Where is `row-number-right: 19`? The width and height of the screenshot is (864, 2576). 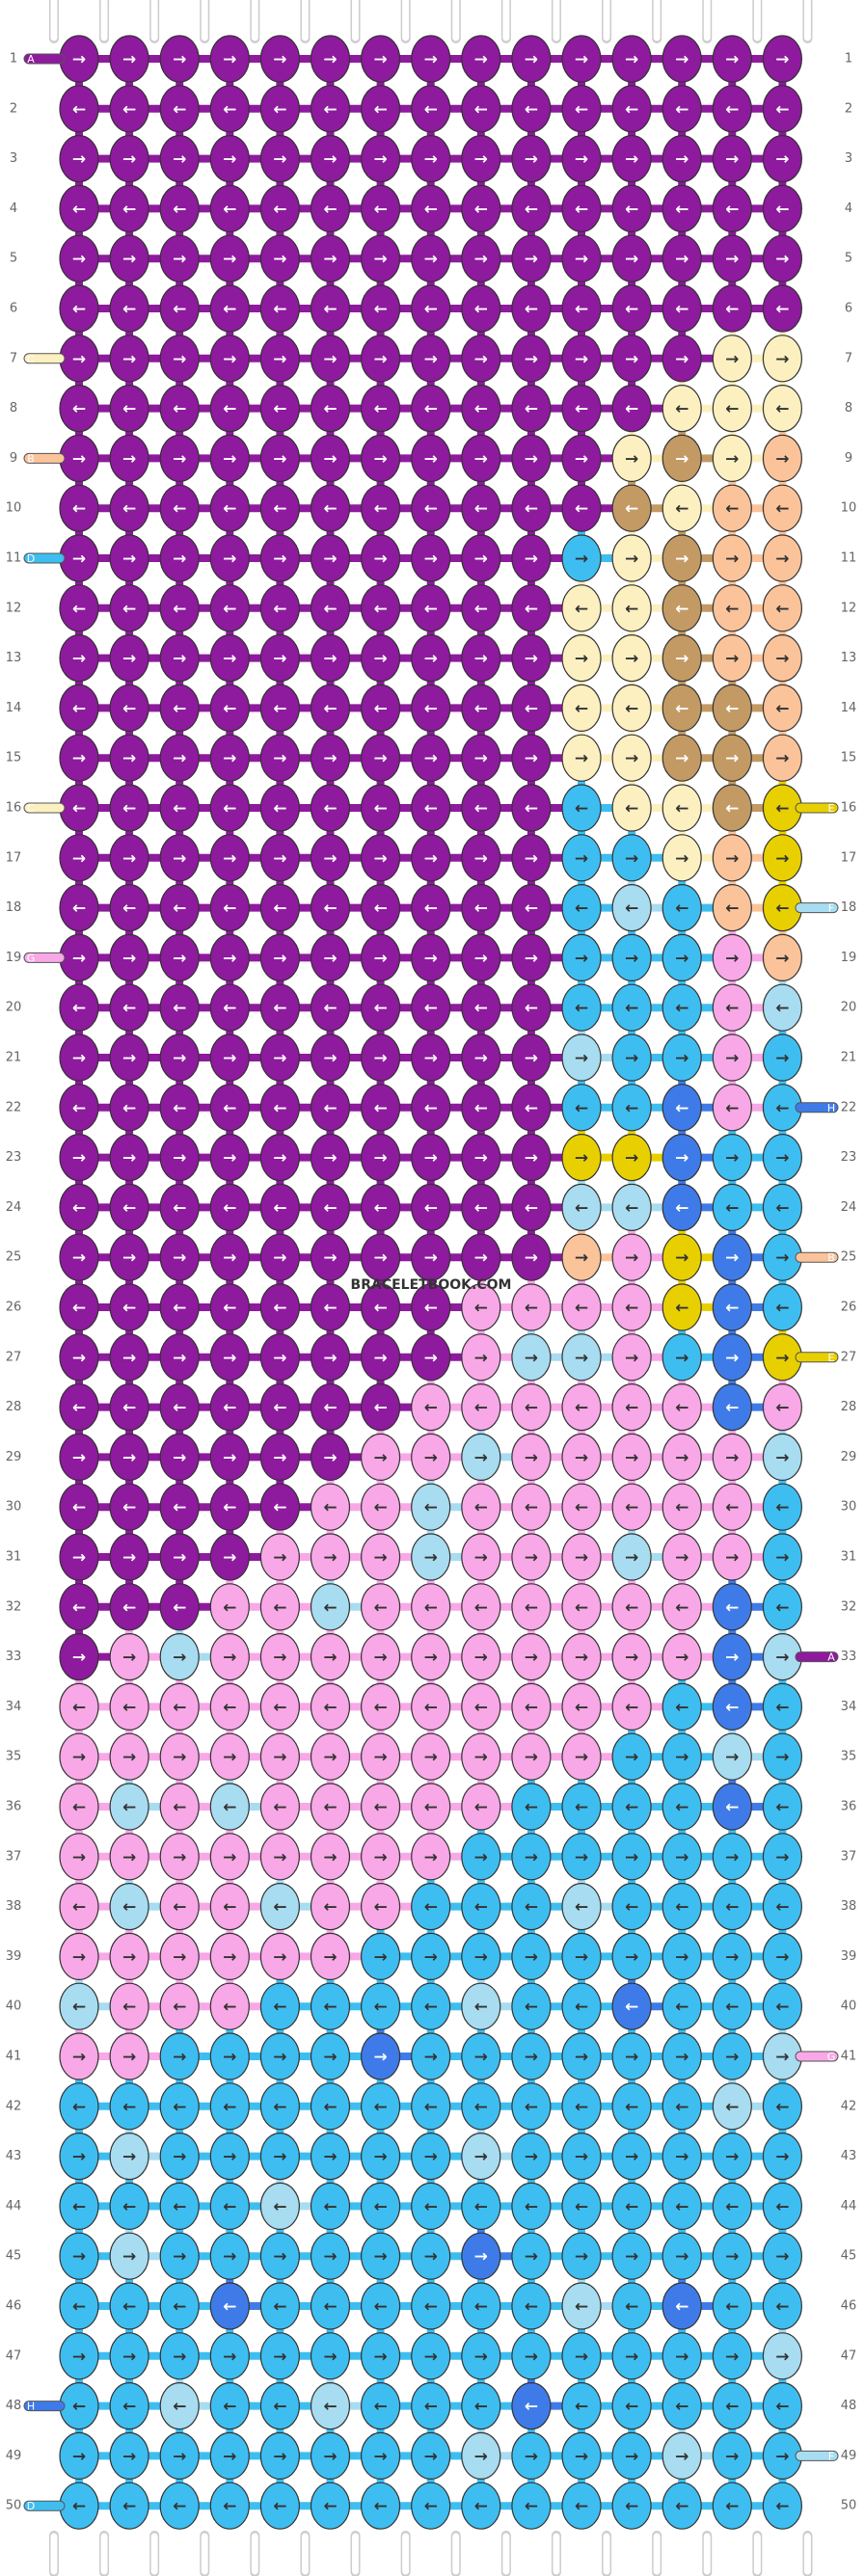
row-number-right: 19 is located at coordinates (849, 958).